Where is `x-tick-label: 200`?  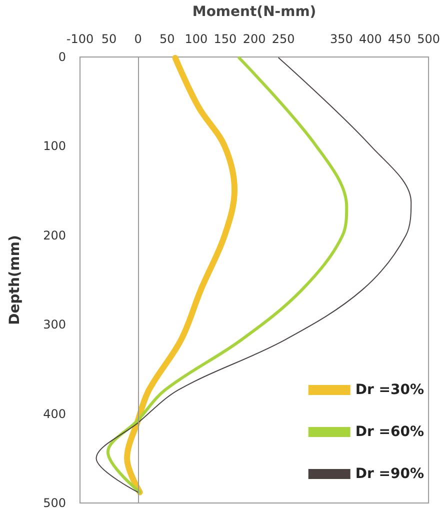
x-tick-label: 200 is located at coordinates (254, 39).